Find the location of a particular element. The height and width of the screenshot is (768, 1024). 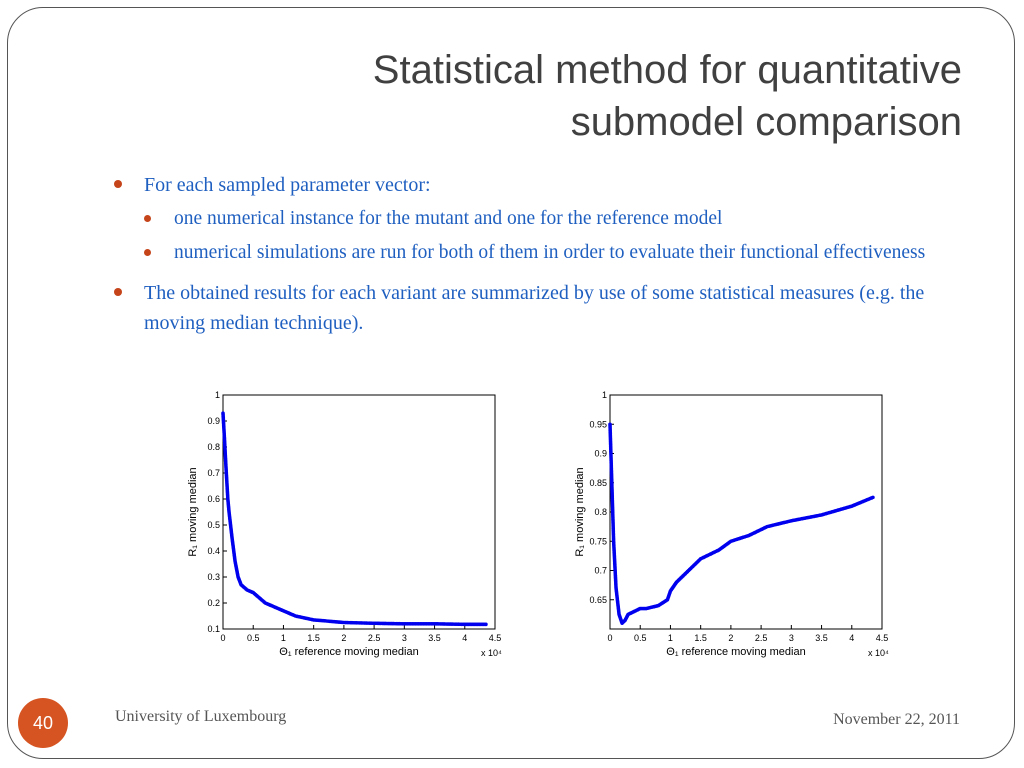

title-line-1: Statistical method for quantitative is located at coordinates (667, 70).